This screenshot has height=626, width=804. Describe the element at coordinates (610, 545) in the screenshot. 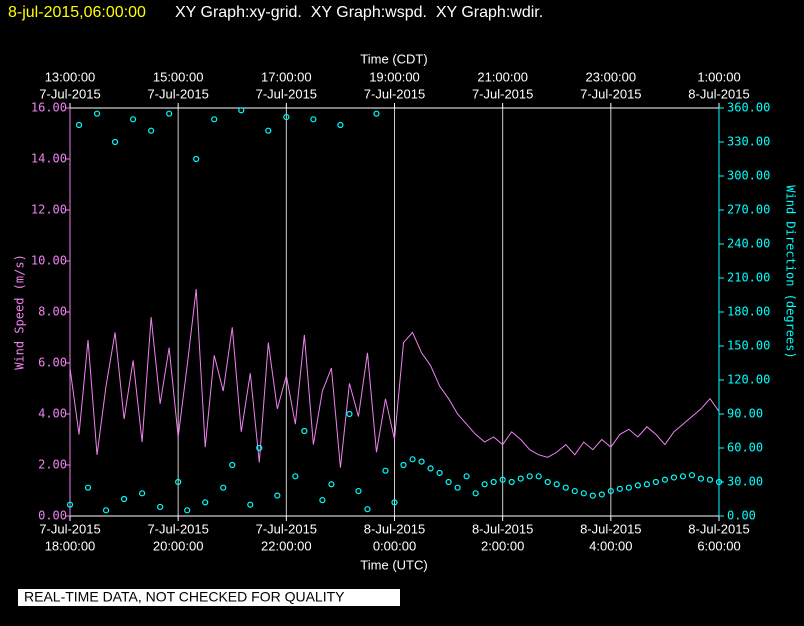

I see `x-tick-label: 4:00:00` at that location.